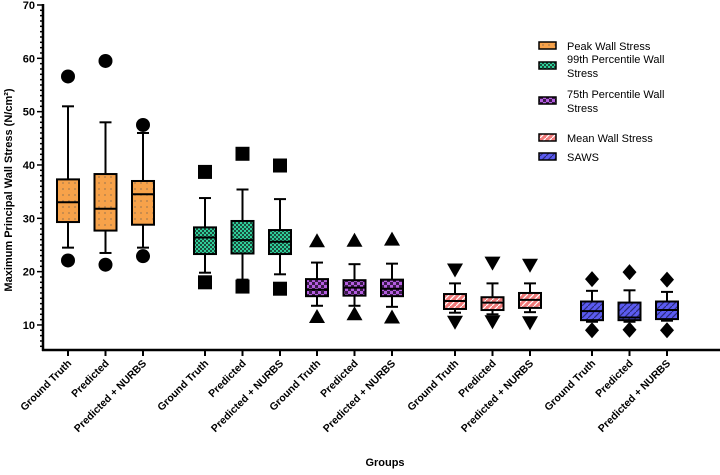 The image size is (720, 475). What do you see at coordinates (615, 67) in the screenshot?
I see `legend-label: 99th Percentile Wall Stress` at bounding box center [615, 67].